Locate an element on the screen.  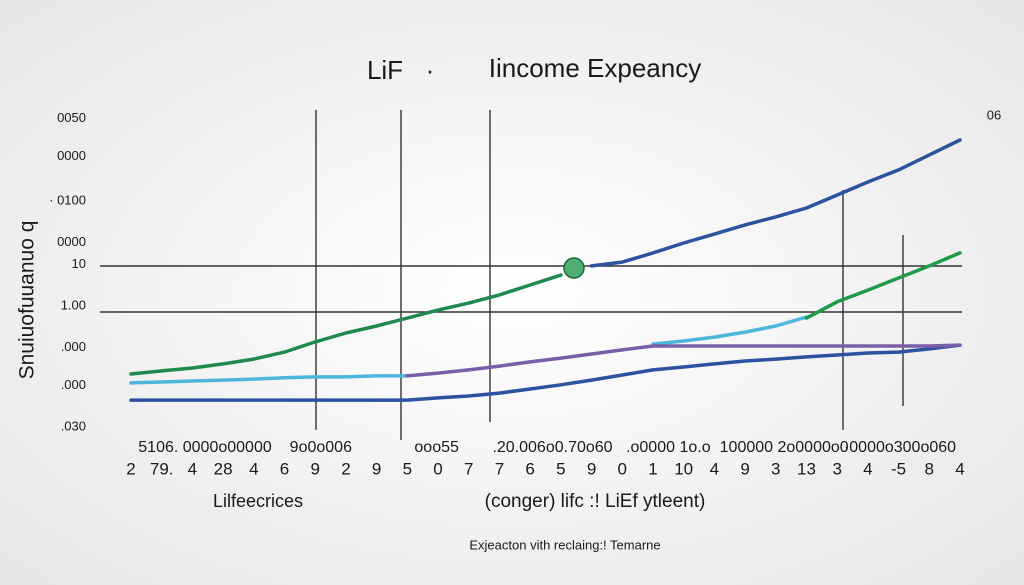
x-tick-label: .o0000 1o.o is located at coordinates (668, 447).